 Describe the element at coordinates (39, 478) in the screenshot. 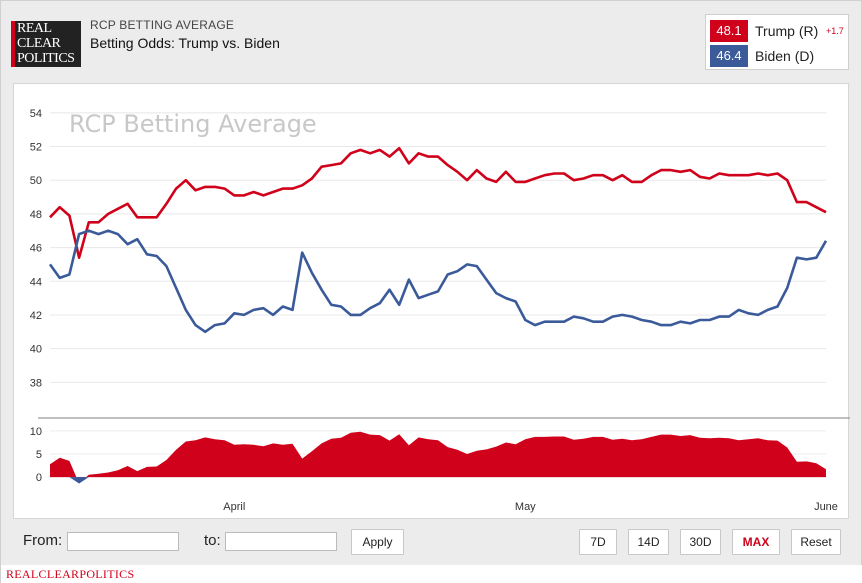

I see `spread-y-tick-label-0: 0` at that location.